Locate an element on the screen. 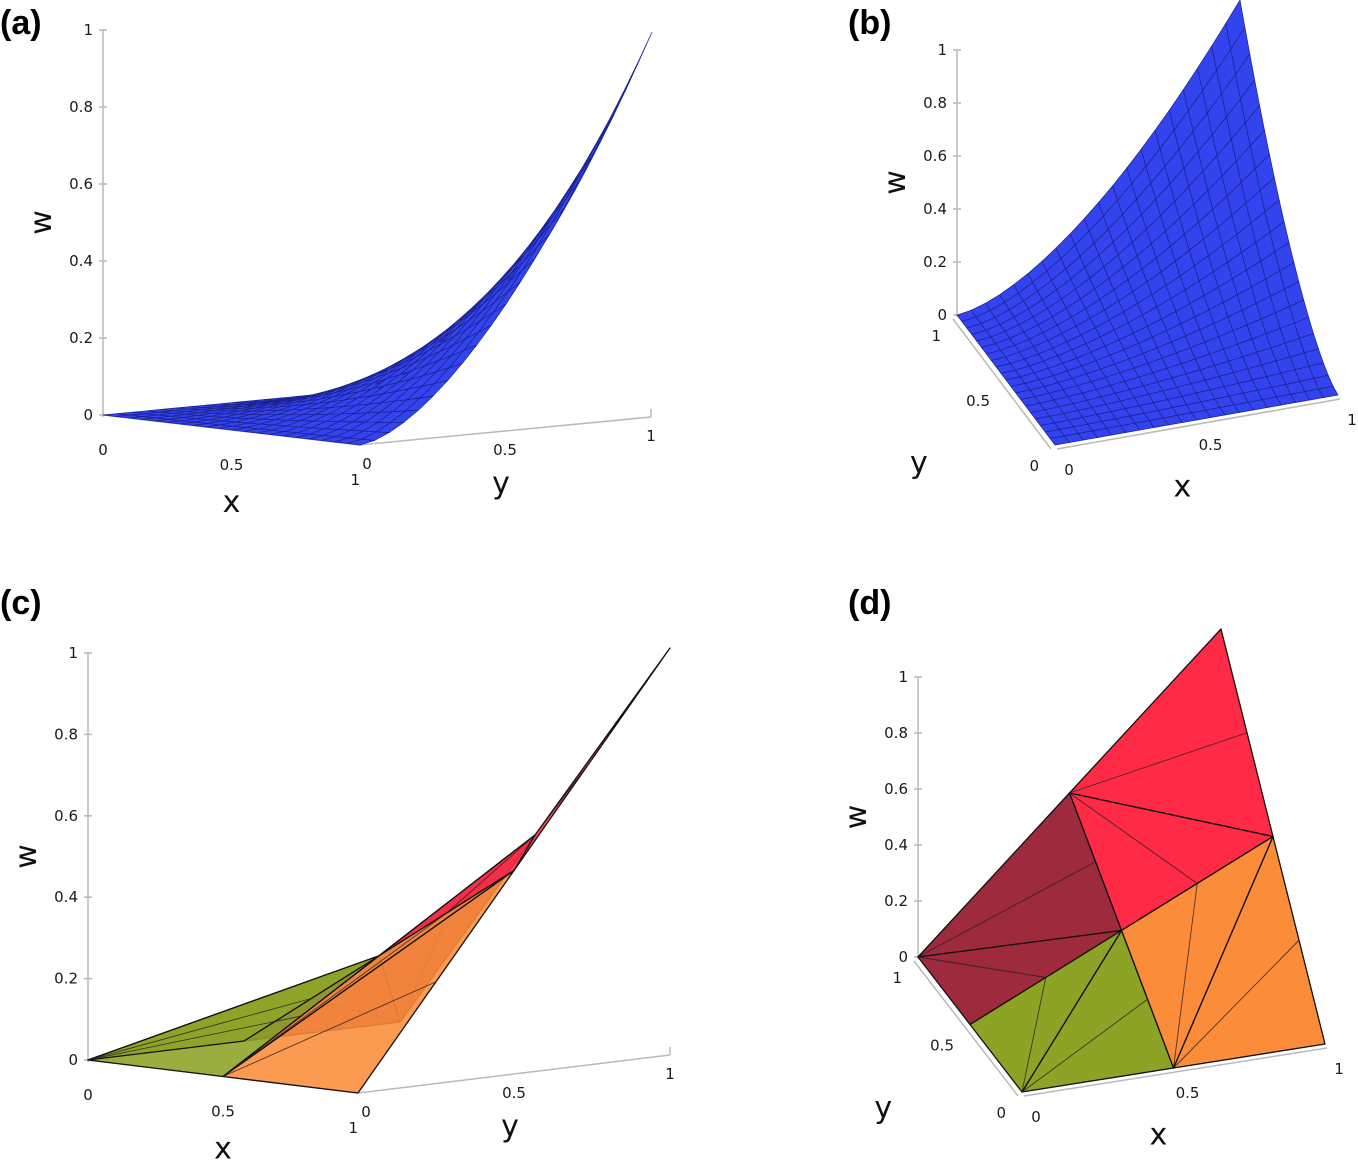  panel-label: (c) is located at coordinates (21, 603).